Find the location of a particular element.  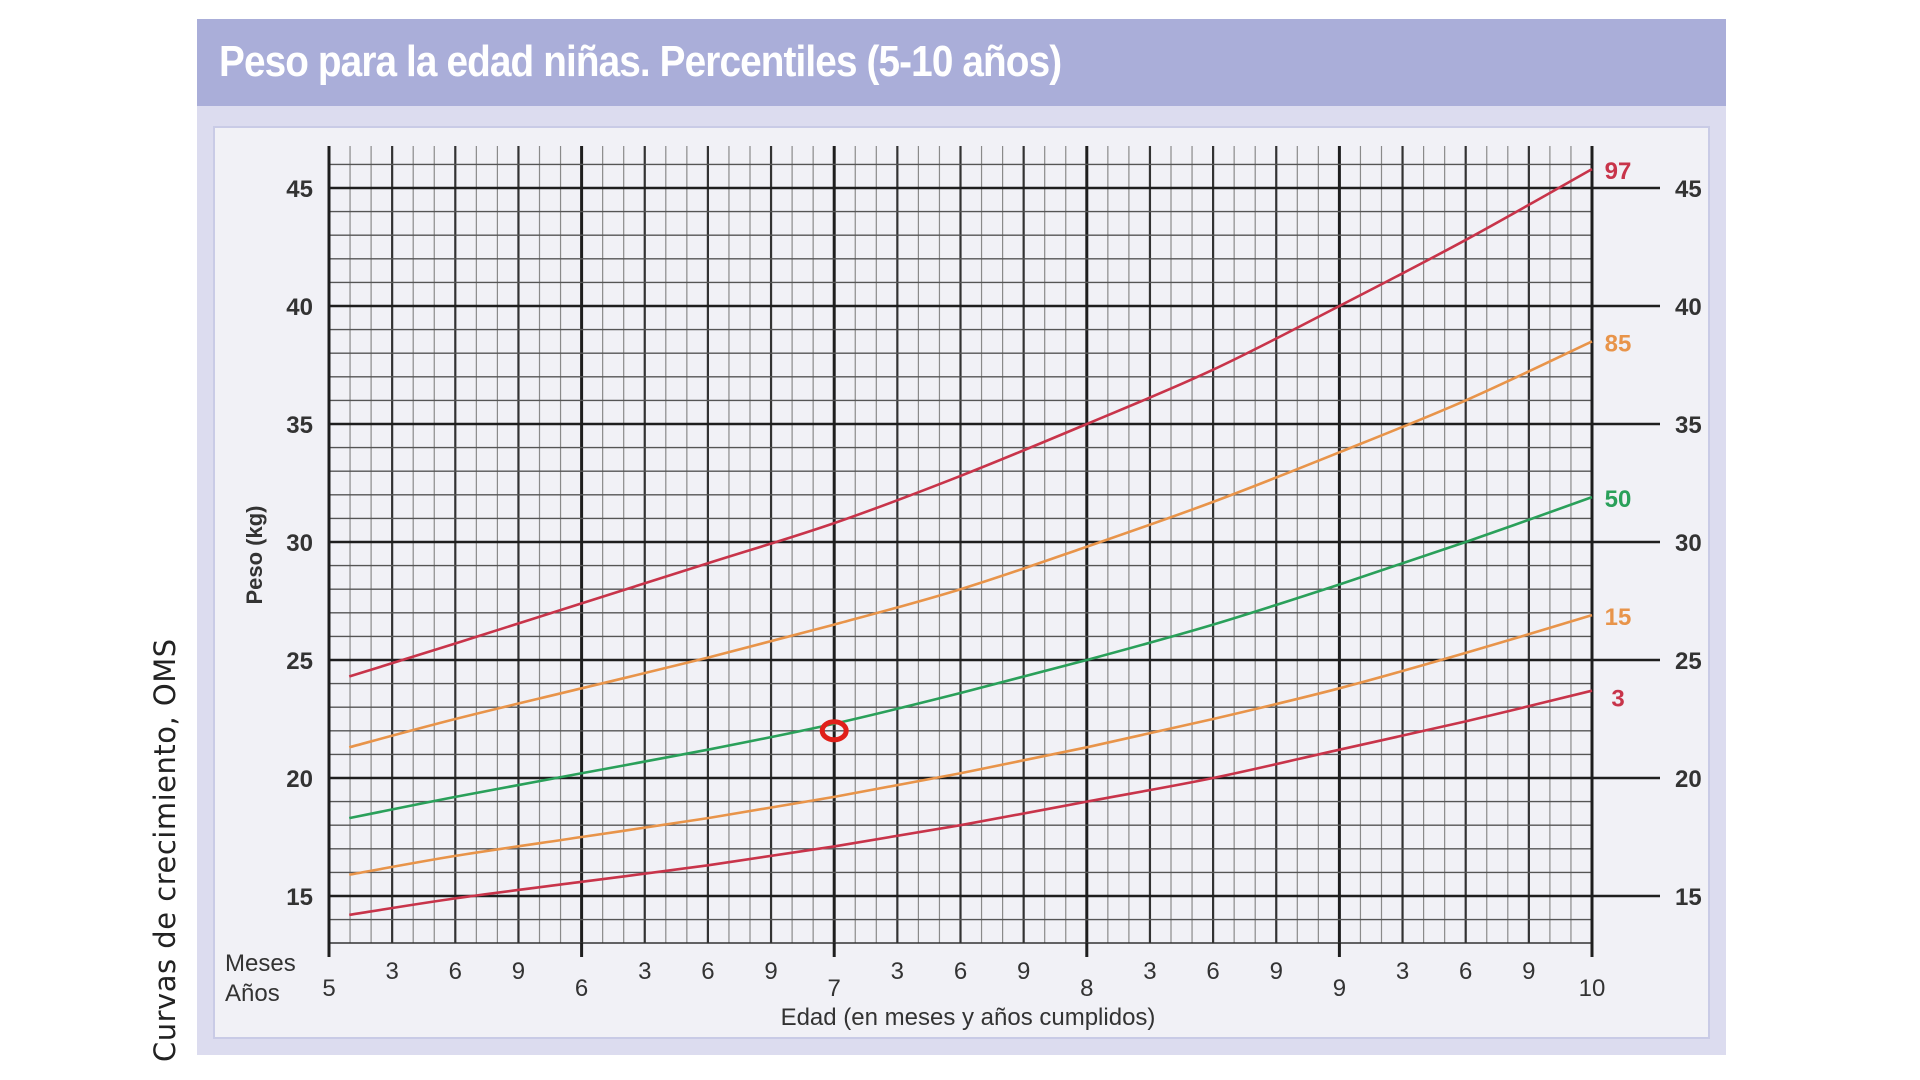

y-tick-label-right: 40 is located at coordinates (1688, 307).